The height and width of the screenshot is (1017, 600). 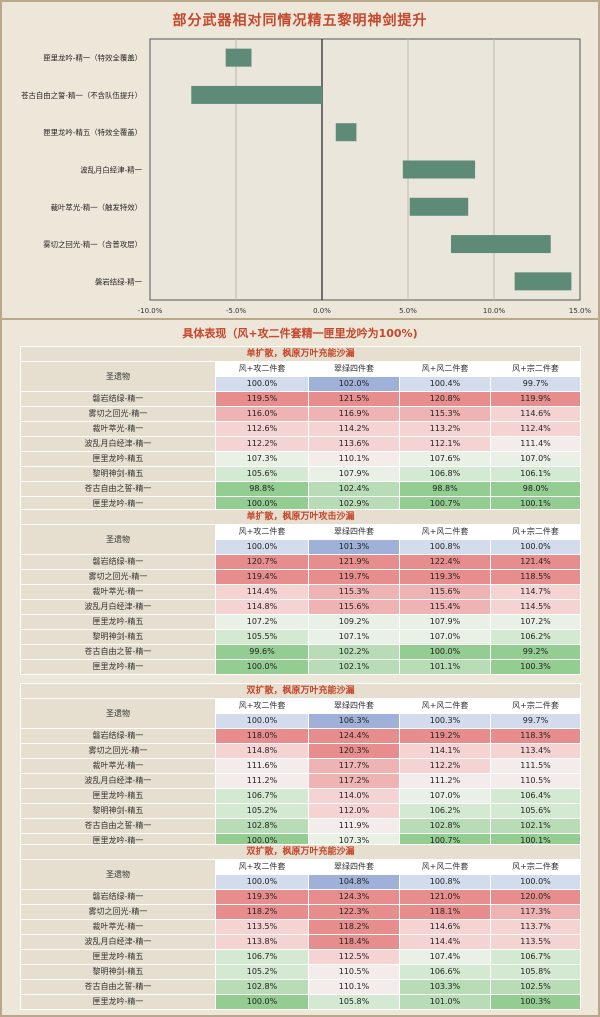 What do you see at coordinates (301, 751) in the screenshot?
I see `table-row: 雾切之回光-精一 114.8% 120.3% 114.1% 113.4%` at bounding box center [301, 751].